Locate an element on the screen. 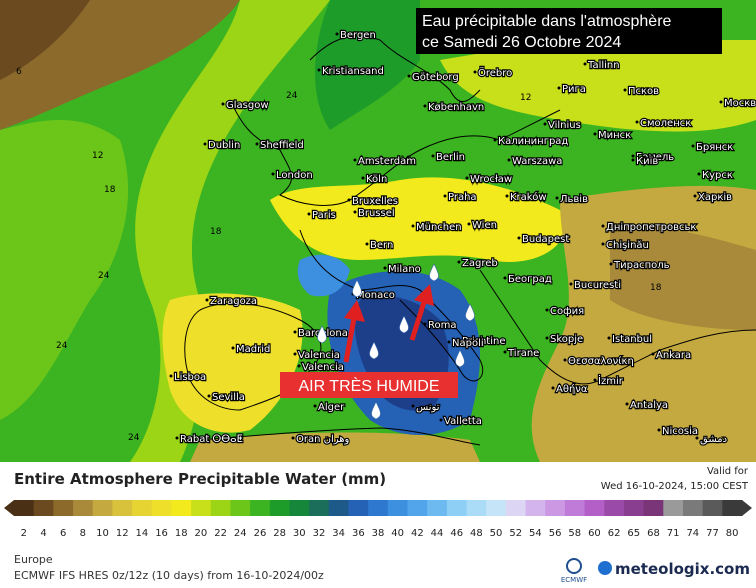  colorbar-tick-label: 12 is located at coordinates (122, 533).